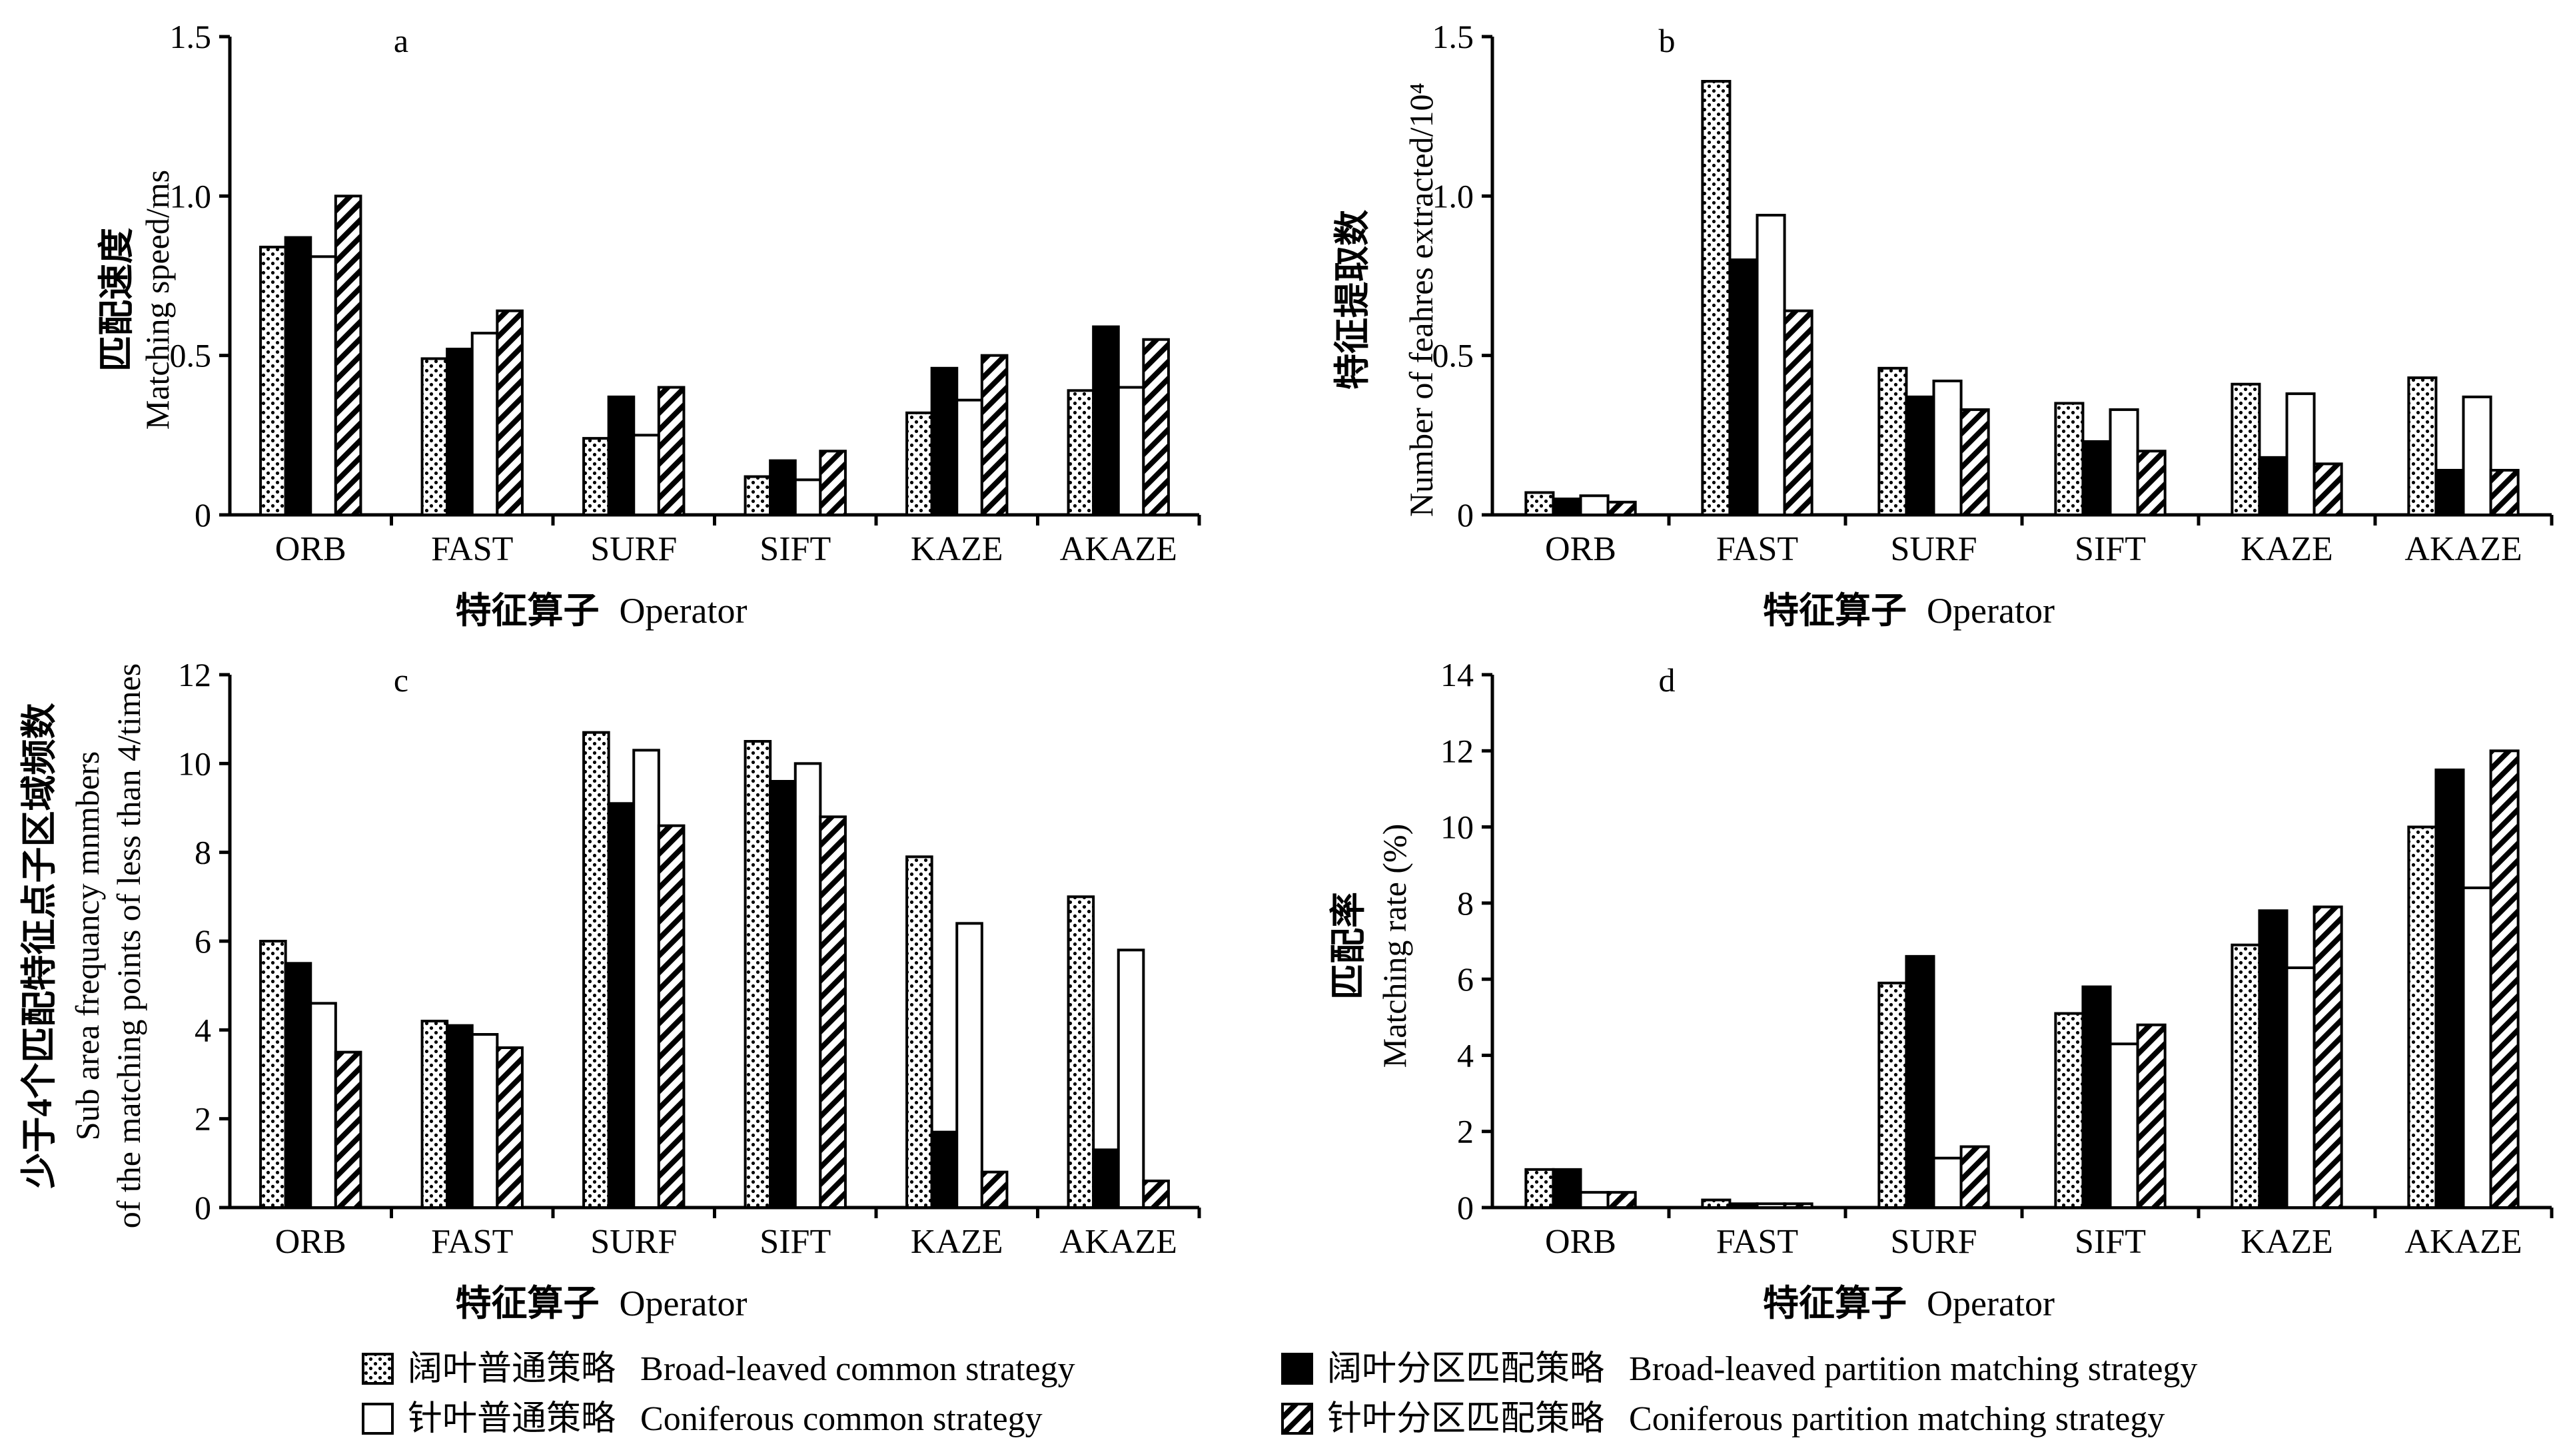  I want to click on bar-coniferous-partition-kaze, so click(995, 1189).